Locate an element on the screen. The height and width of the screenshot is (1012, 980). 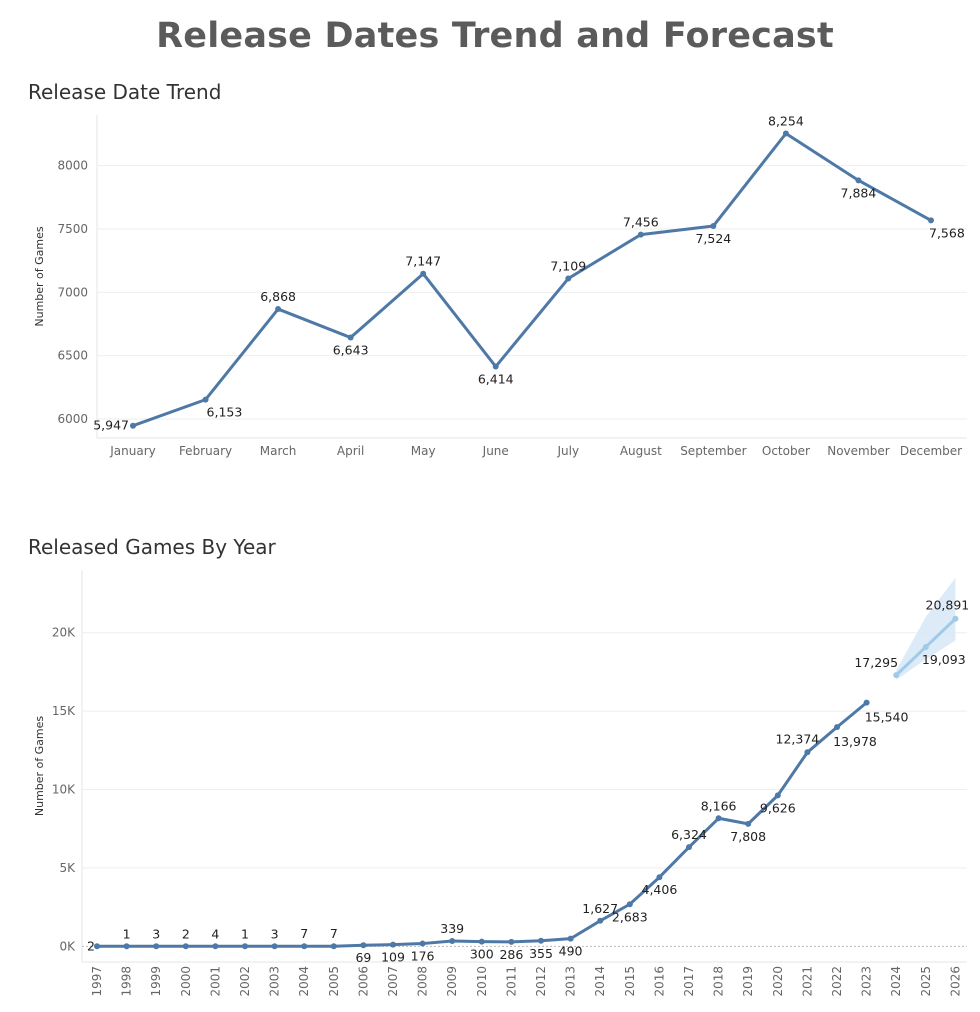
data-label: 6,414 is located at coordinates (496, 379).